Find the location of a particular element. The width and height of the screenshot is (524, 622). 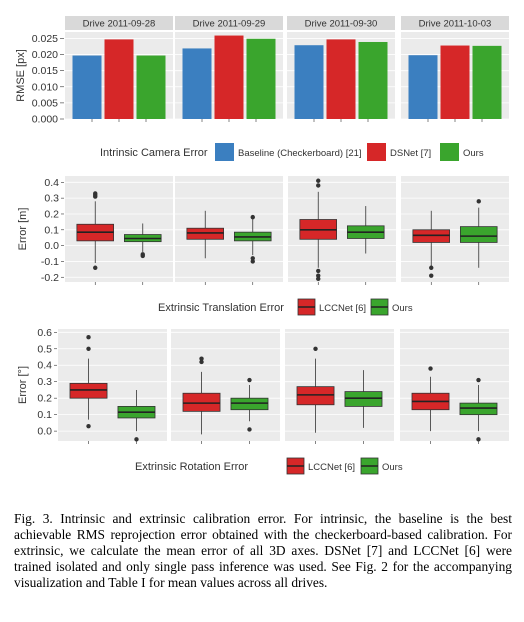

y-axis-label: Error [°] is located at coordinates (23, 385).